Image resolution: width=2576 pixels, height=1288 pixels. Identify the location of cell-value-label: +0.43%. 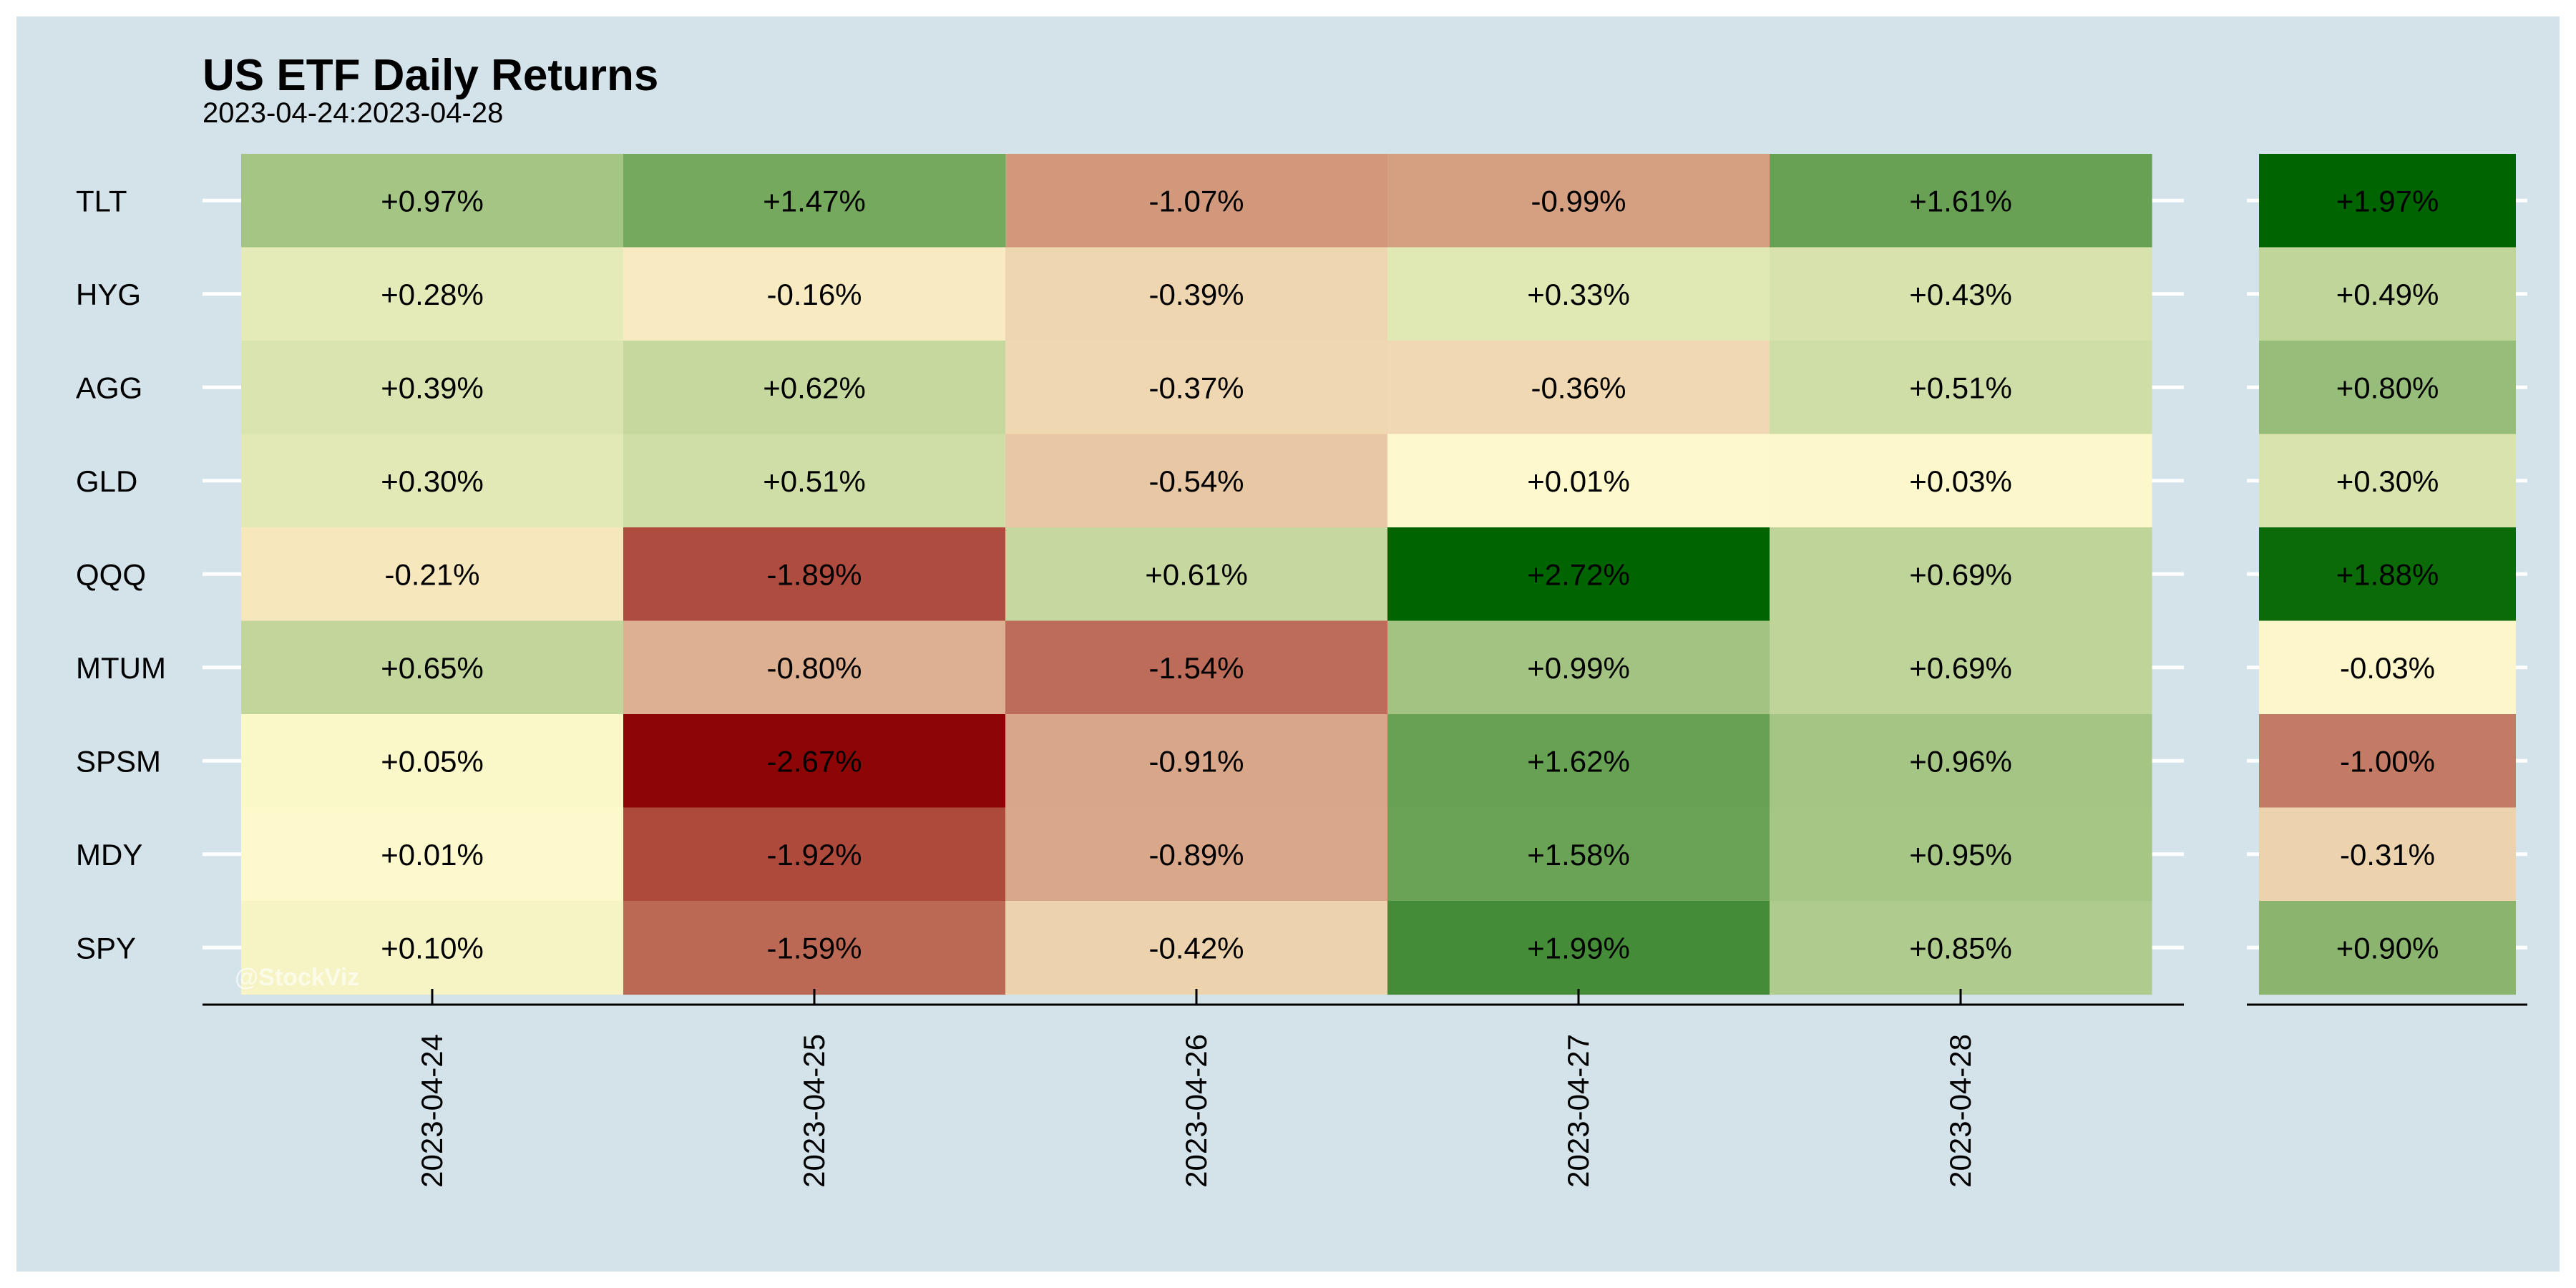
(1960, 294).